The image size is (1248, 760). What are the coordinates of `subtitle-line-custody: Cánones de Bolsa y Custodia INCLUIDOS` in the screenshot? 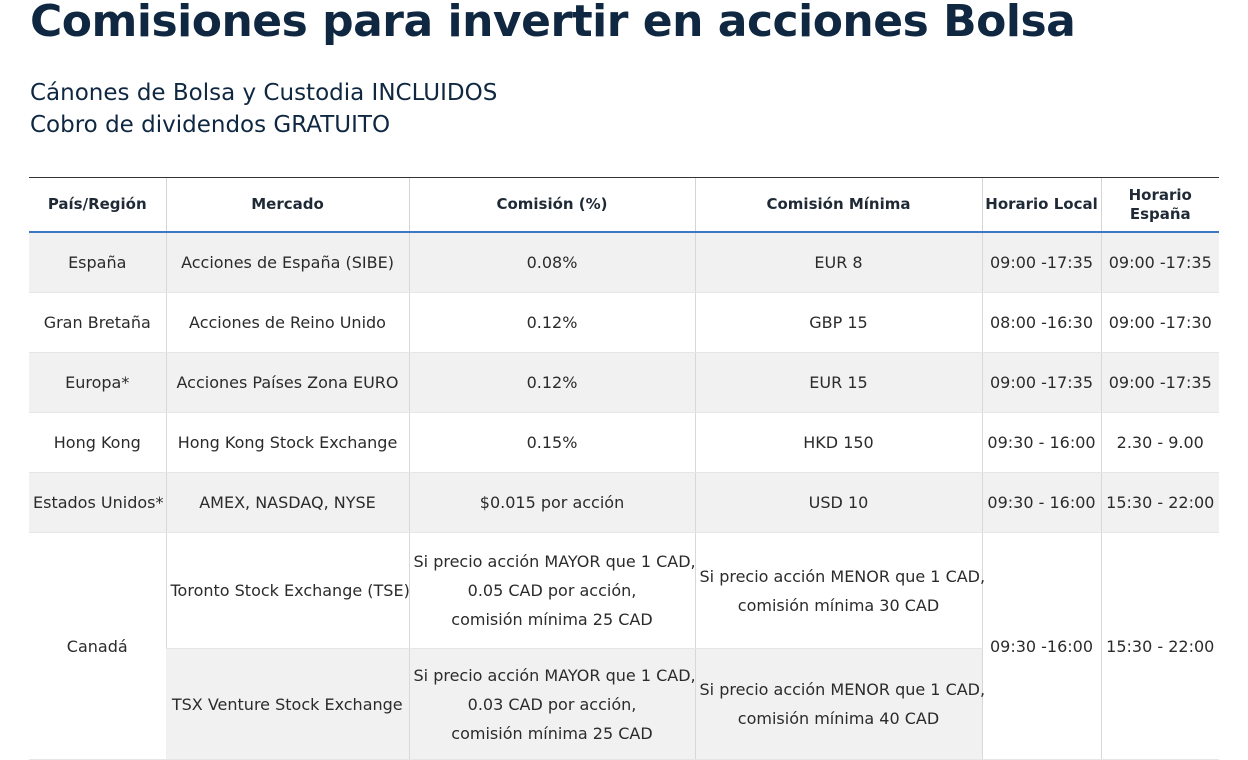 It's located at (264, 93).